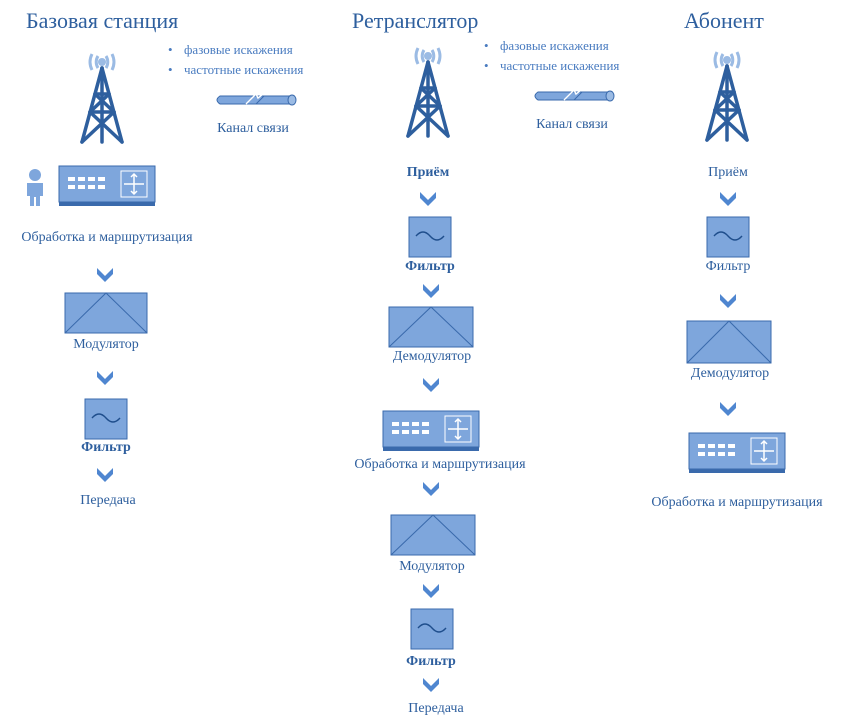 The width and height of the screenshot is (844, 726). What do you see at coordinates (35, 187) in the screenshot?
I see `person-icon` at bounding box center [35, 187].